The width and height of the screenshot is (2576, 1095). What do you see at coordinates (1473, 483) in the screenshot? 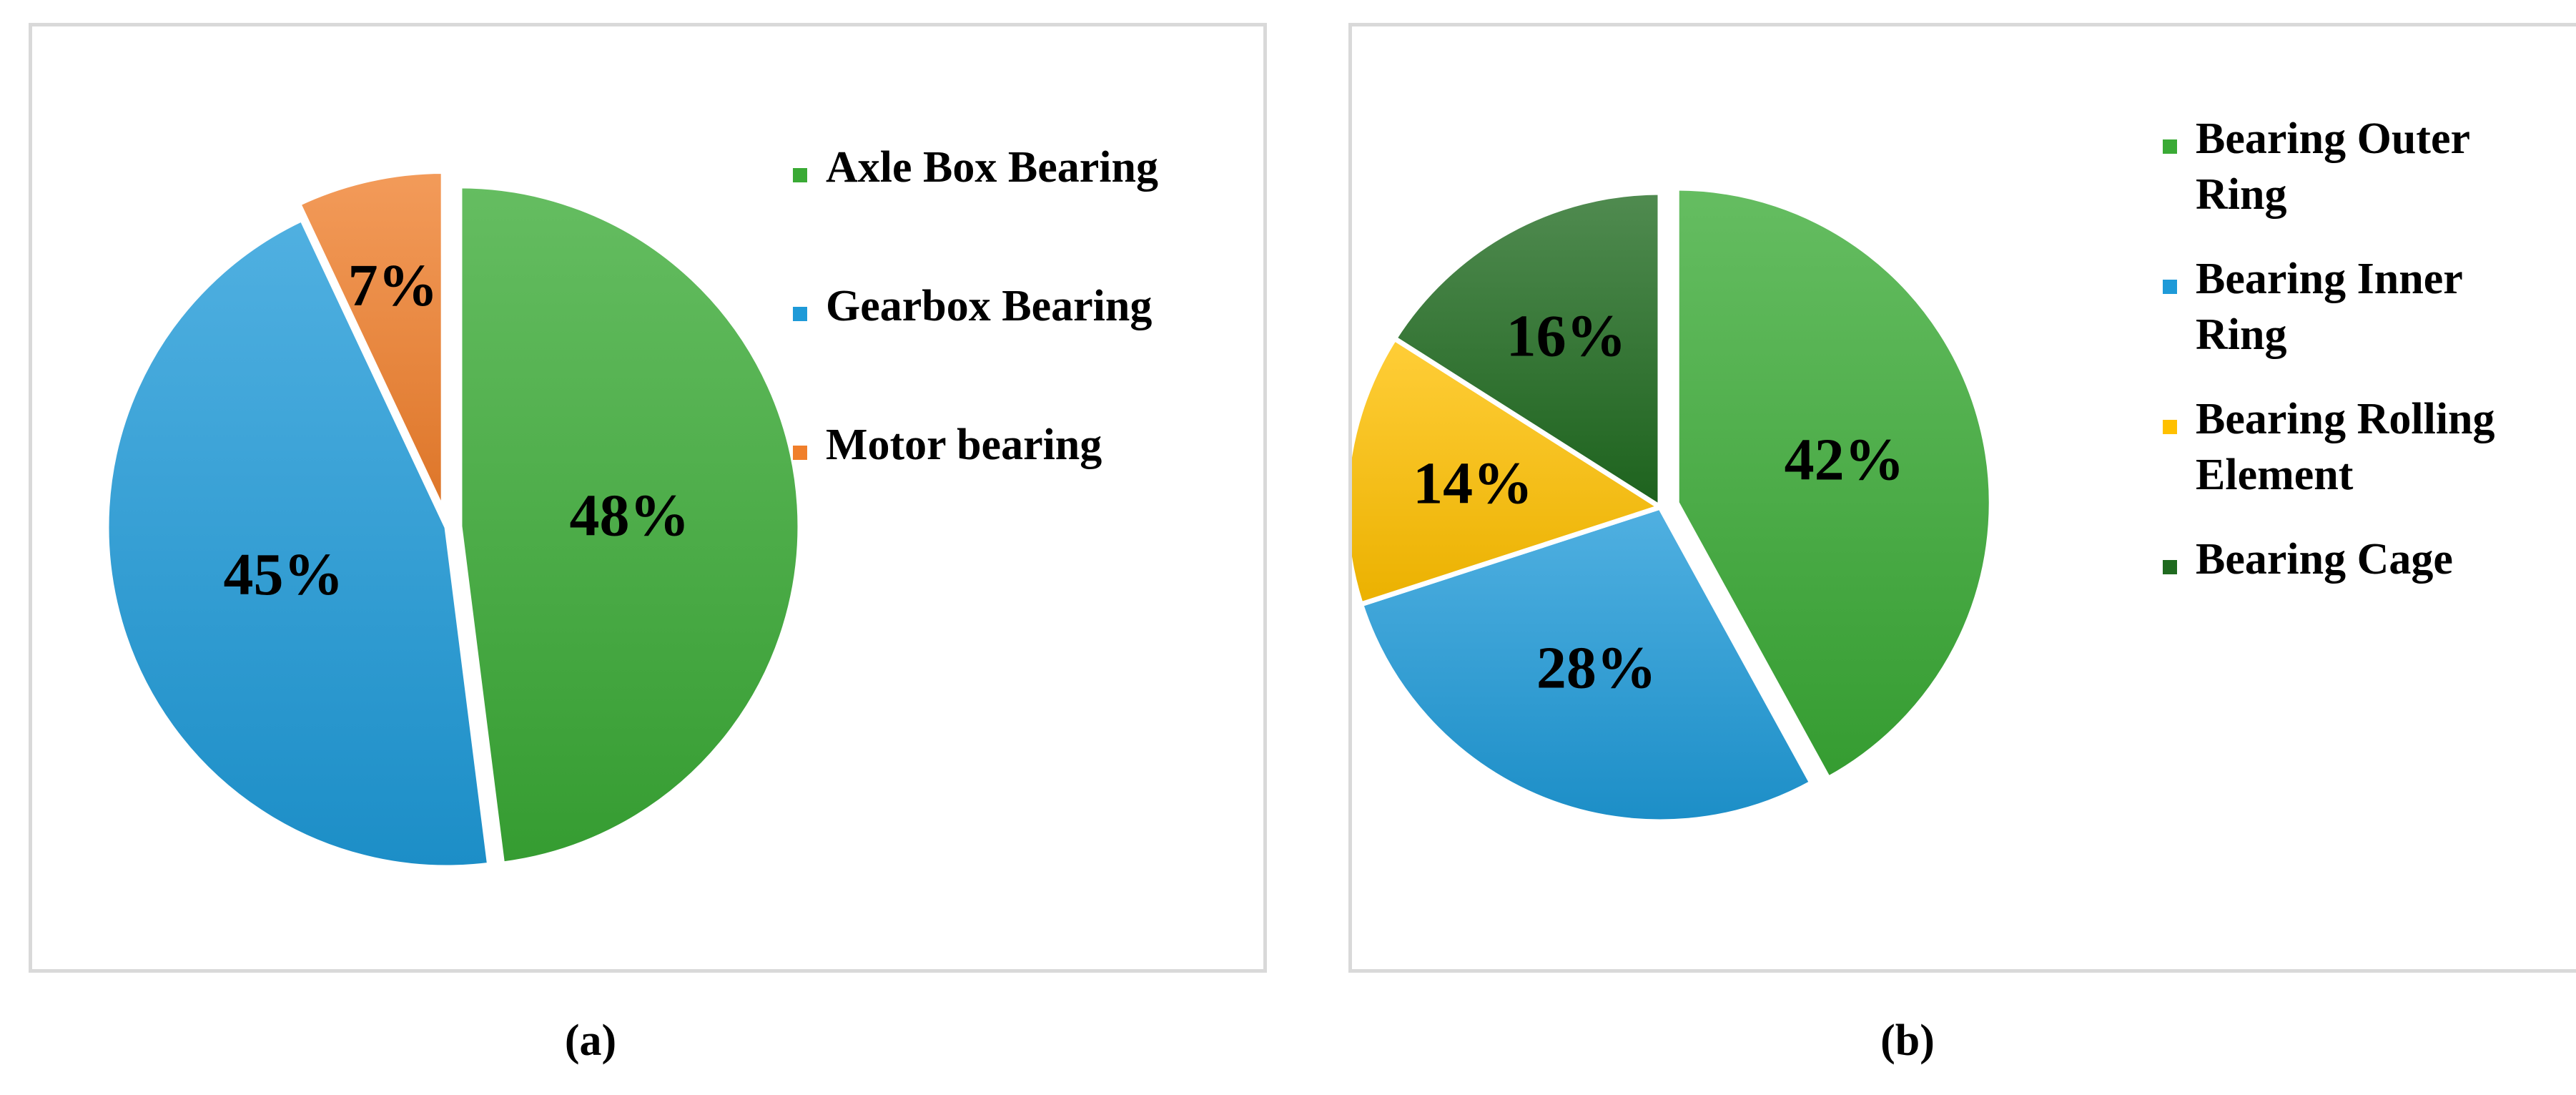
I see `slice-label: 14%` at bounding box center [1473, 483].